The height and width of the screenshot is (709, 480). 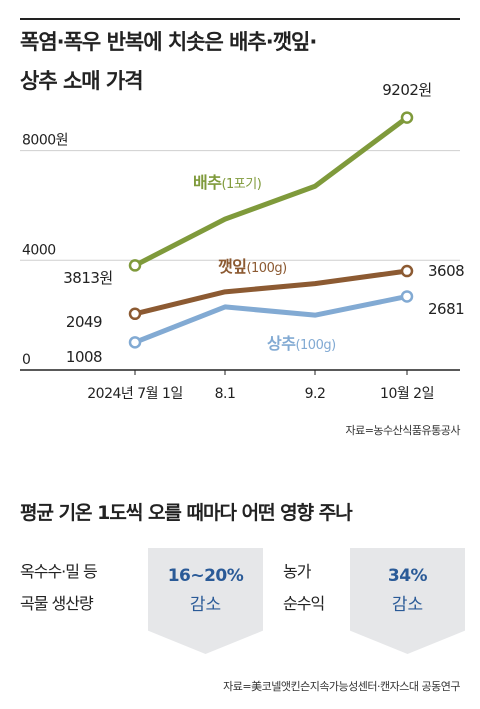 I want to click on source-note-prices: 자료=농수산식품유통공사, so click(x=402, y=430).